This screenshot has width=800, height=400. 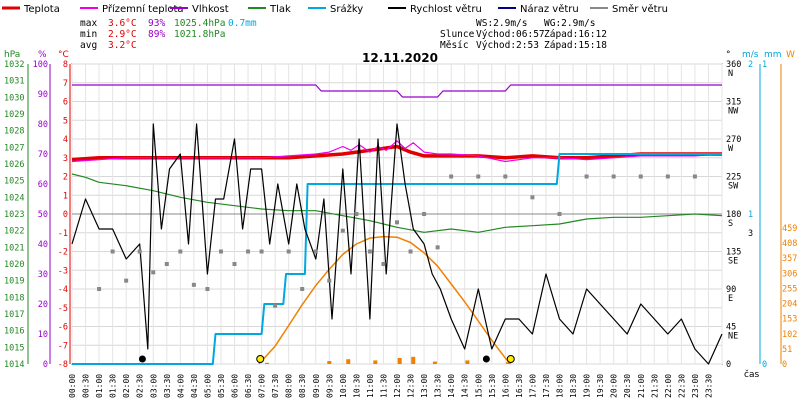 What do you see at coordinates (14, 215) in the screenshot?
I see `axis-tick-hpa: 1023` at bounding box center [14, 215].